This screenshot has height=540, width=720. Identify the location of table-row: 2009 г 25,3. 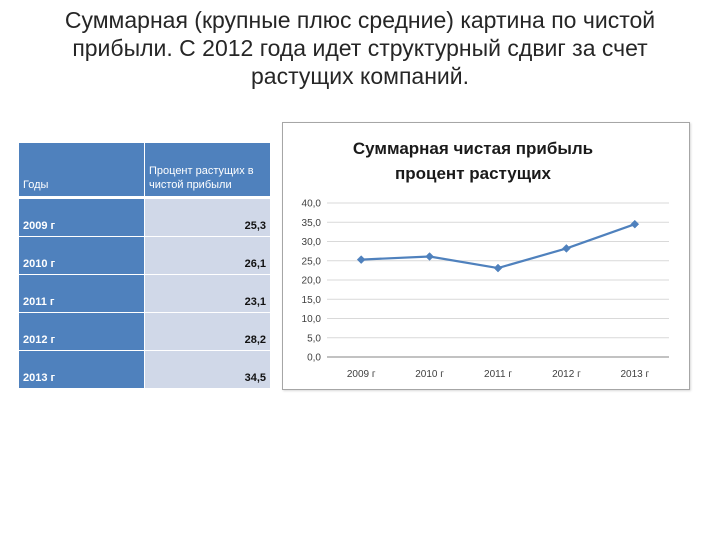
(144, 217).